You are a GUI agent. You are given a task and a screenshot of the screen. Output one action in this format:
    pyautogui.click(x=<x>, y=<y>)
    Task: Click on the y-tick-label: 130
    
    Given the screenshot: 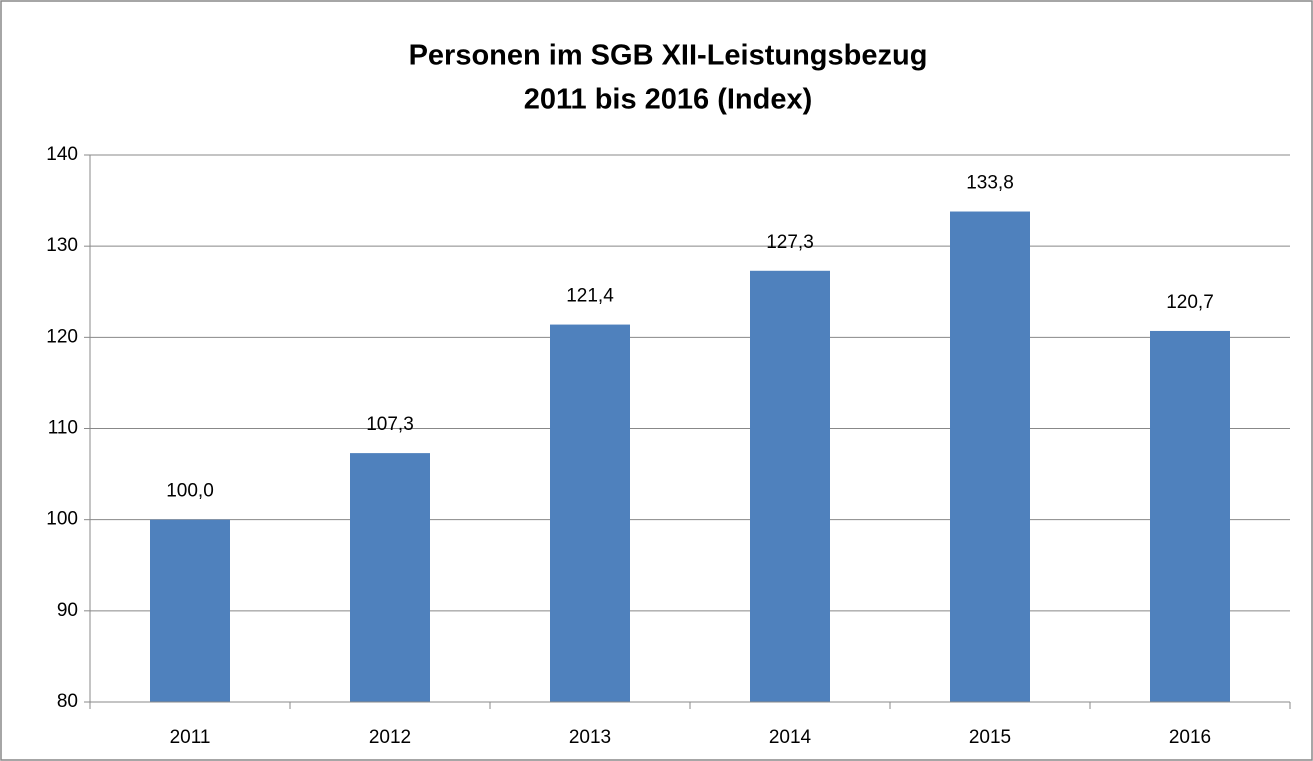 What is the action you would take?
    pyautogui.click(x=62, y=245)
    